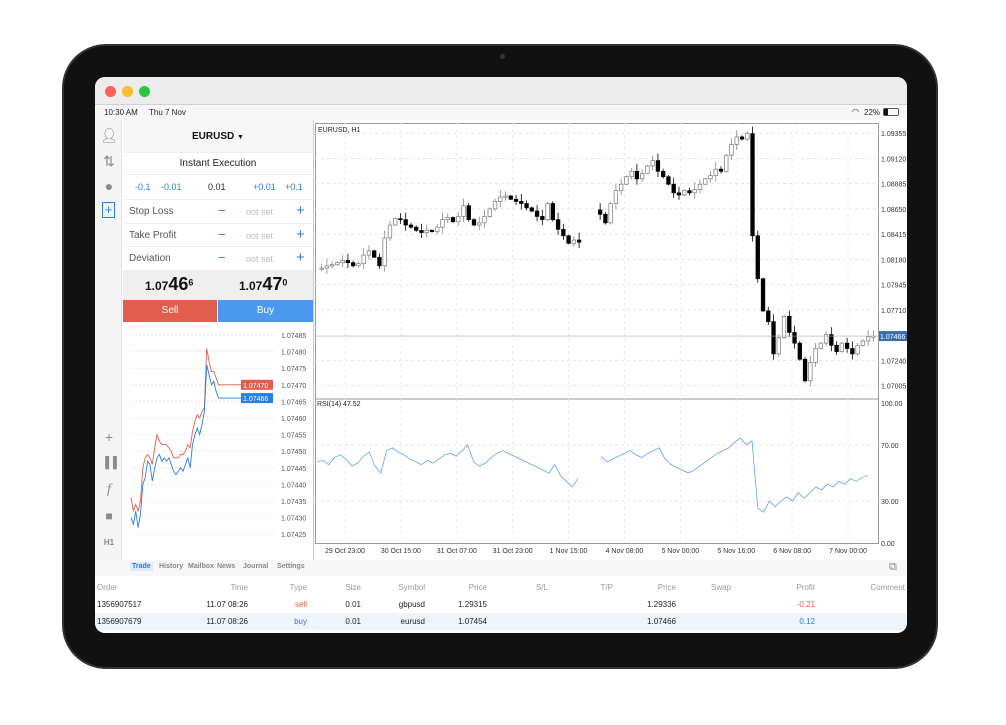  I want to click on close-button, so click(110, 91).